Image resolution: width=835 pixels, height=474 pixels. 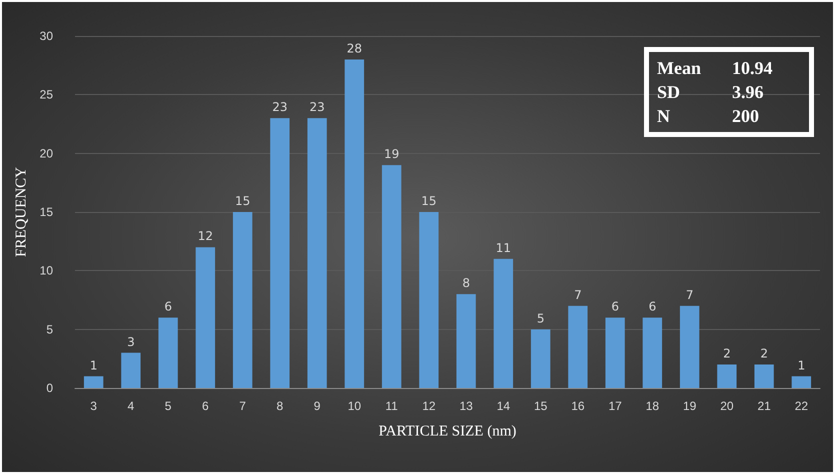 What do you see at coordinates (47, 95) in the screenshot?
I see `y-tick-label: 25` at bounding box center [47, 95].